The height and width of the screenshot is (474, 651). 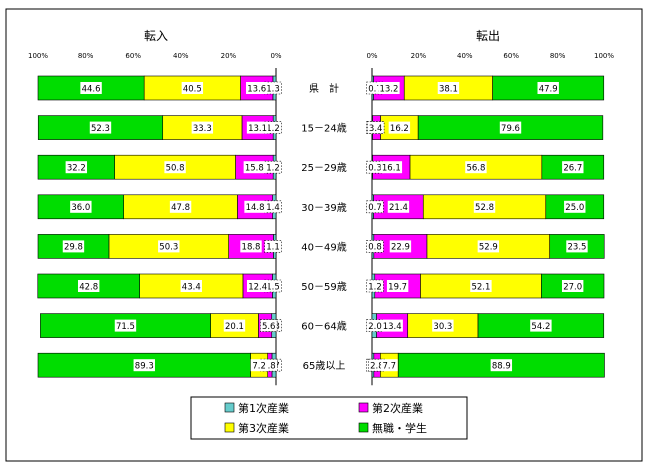 I want to click on right-data-label-tertiary-row-6: 30.3, so click(x=442, y=327).